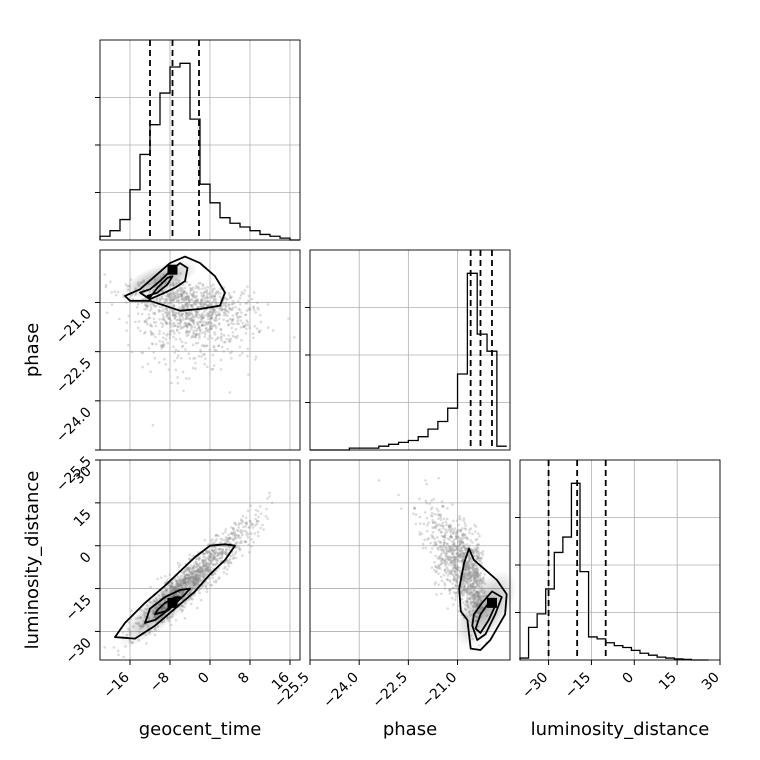 This screenshot has height=760, width=760. What do you see at coordinates (410, 560) in the screenshot?
I see `panel-frame-phase-vs-luminosity-distance` at bounding box center [410, 560].